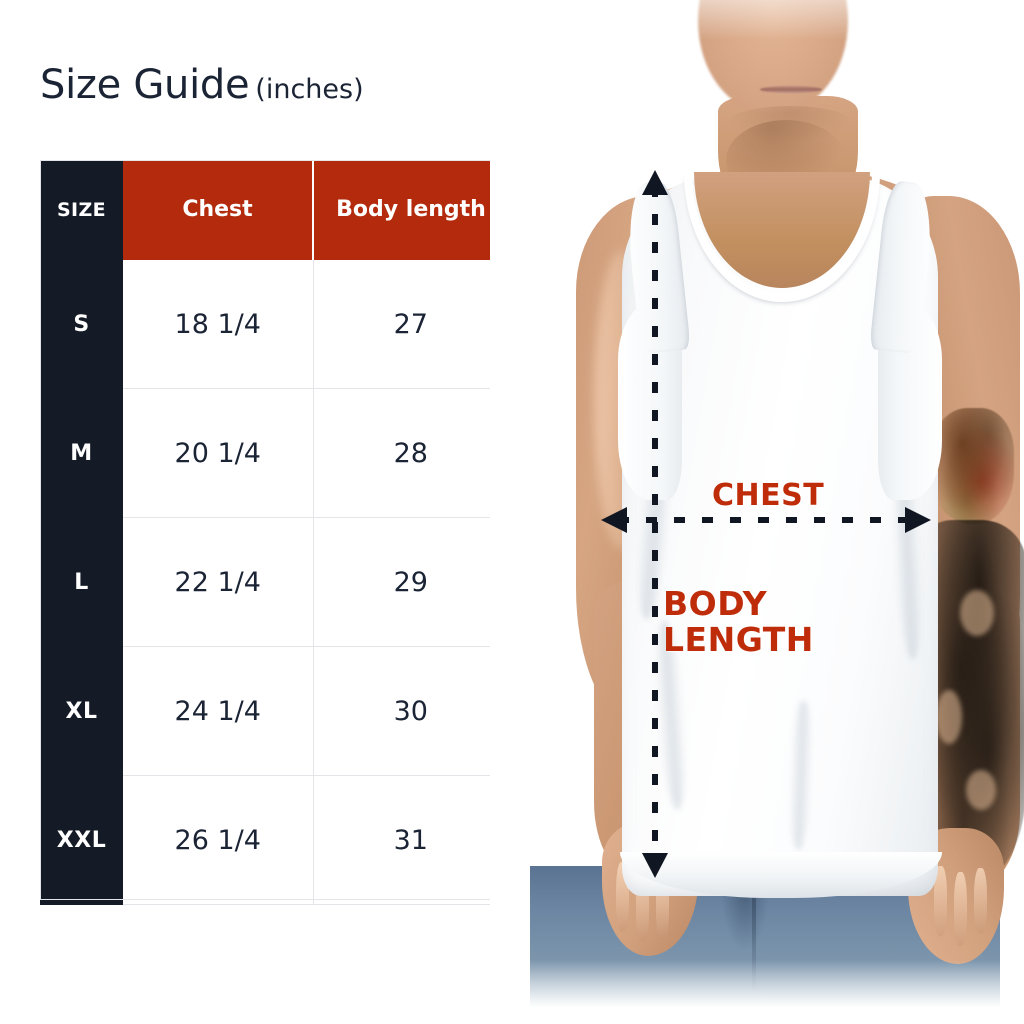 This screenshot has height=1024, width=1024. Describe the element at coordinates (775, 20) in the screenshot. I see `head-crop-fade` at that location.